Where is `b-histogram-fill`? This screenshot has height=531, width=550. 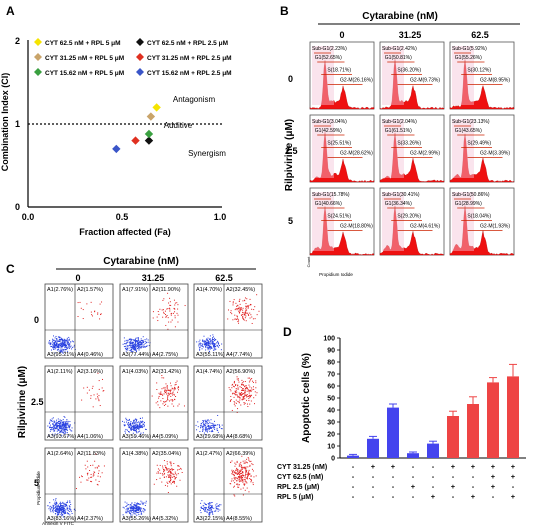
b-histogram-fill is located at coordinates (482, 158).